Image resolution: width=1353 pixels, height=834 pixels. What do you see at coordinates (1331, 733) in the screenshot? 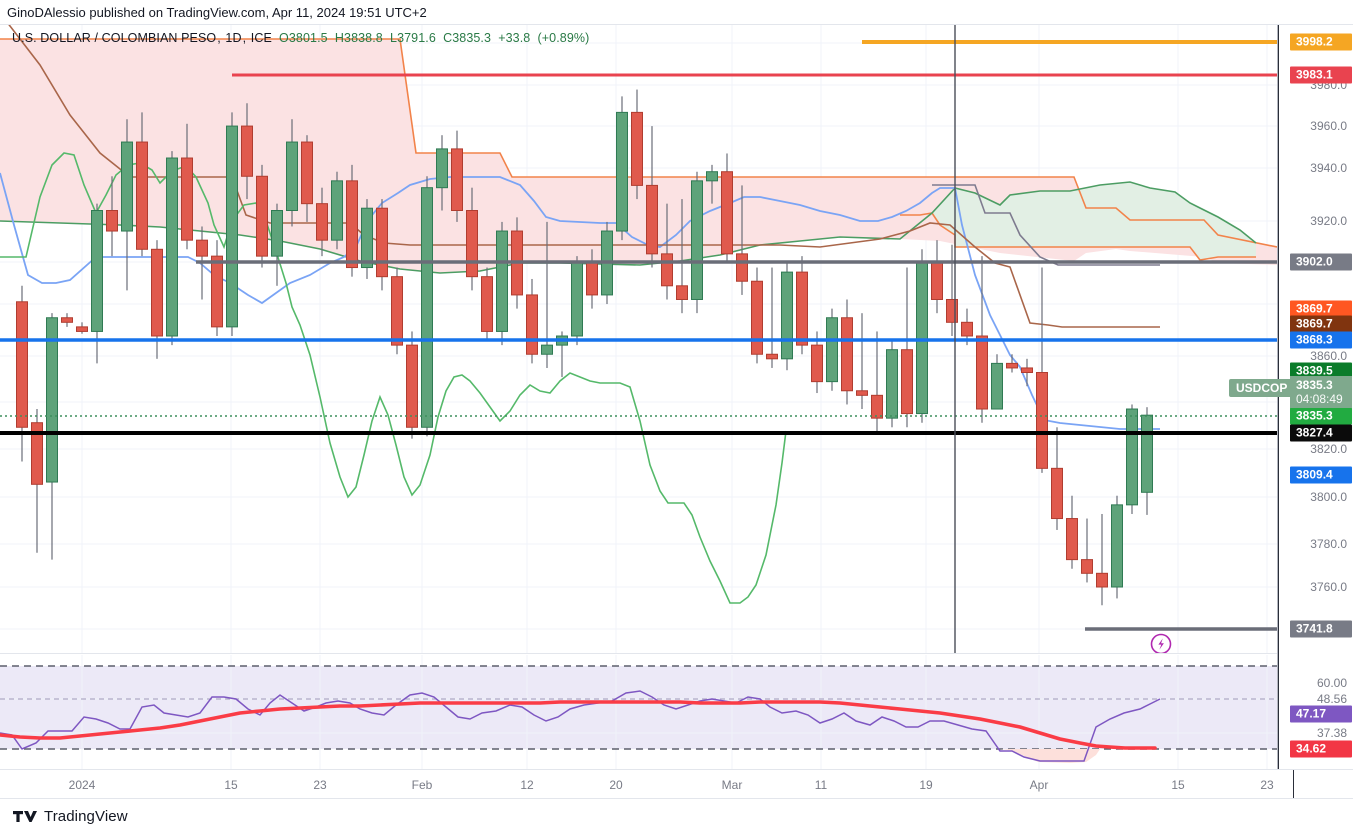
I see `rsi-axis-tick: 37.38` at bounding box center [1331, 733].